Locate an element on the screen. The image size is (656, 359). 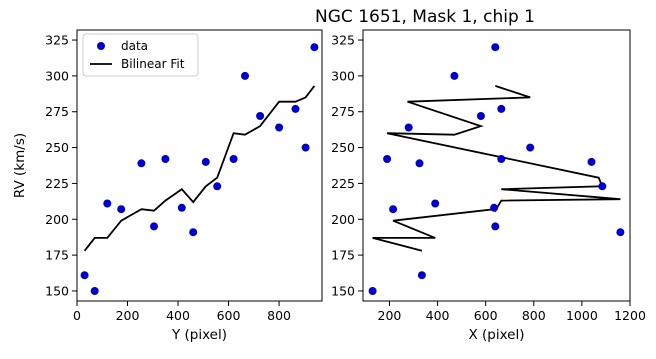
legend-marker is located at coordinates (101, 46).